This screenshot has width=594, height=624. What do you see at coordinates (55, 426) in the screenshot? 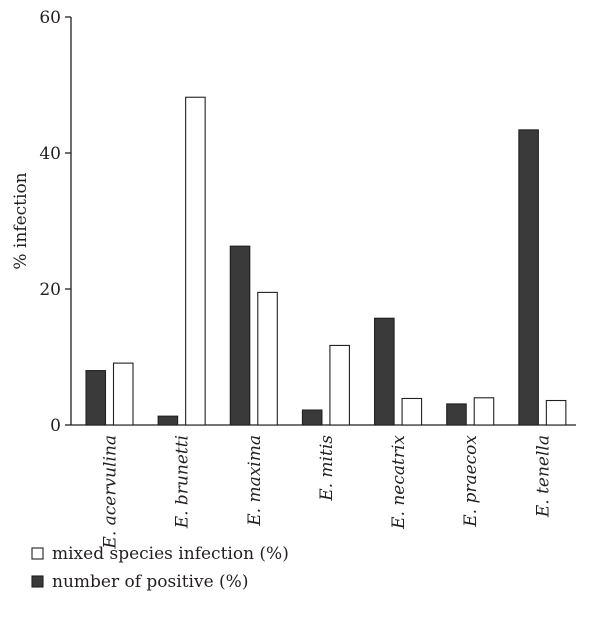
I see `y-tick-label: 0` at bounding box center [55, 426].